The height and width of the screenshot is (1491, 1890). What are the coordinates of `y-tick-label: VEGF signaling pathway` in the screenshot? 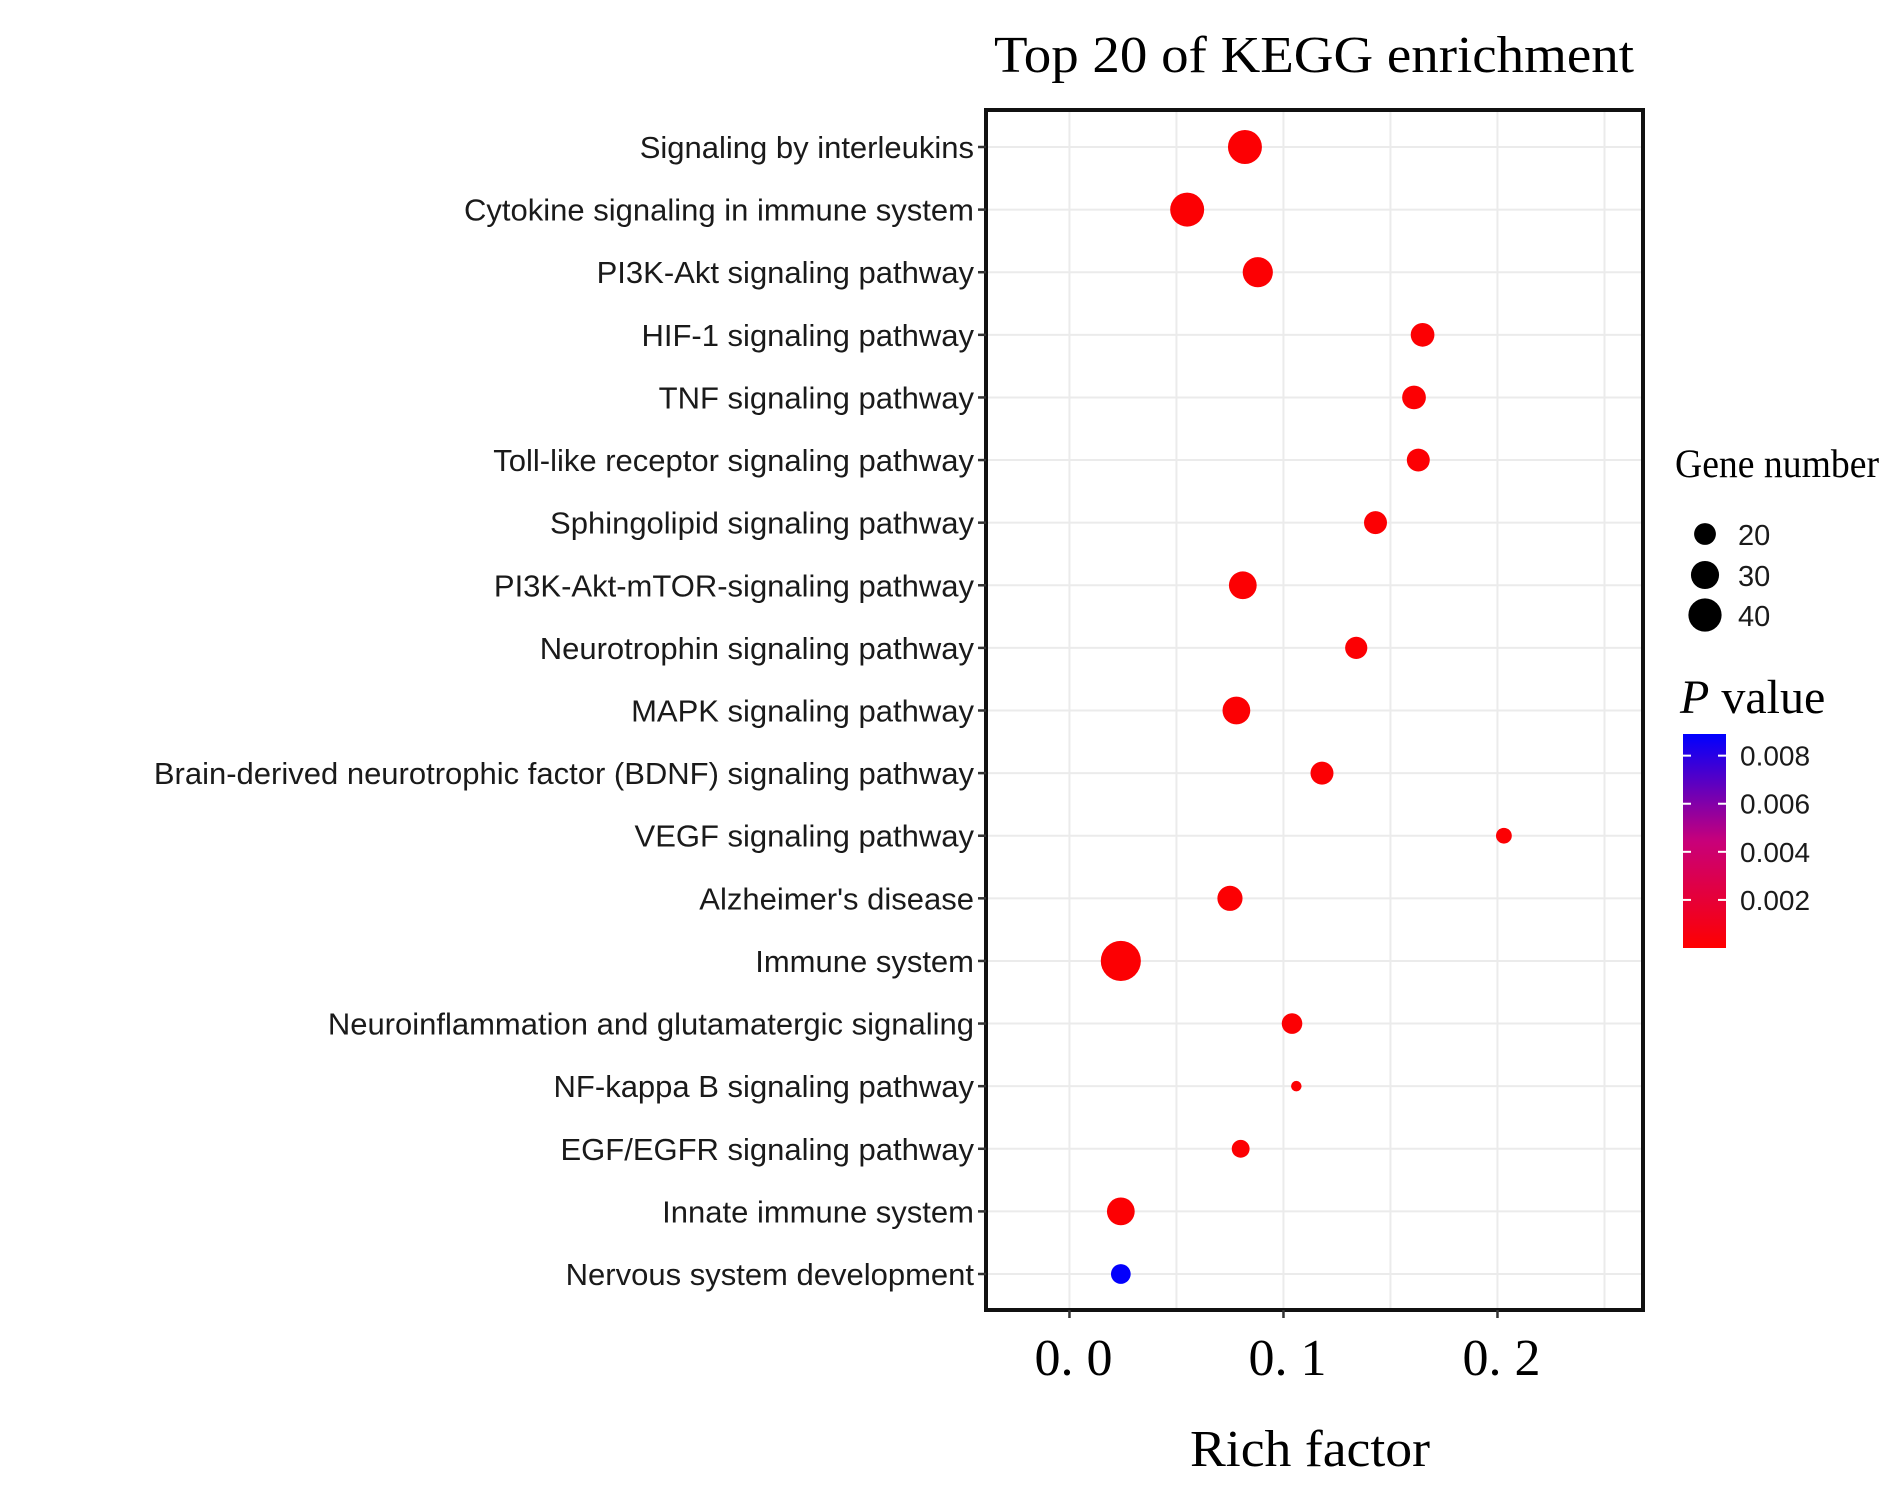 It's located at (805, 836).